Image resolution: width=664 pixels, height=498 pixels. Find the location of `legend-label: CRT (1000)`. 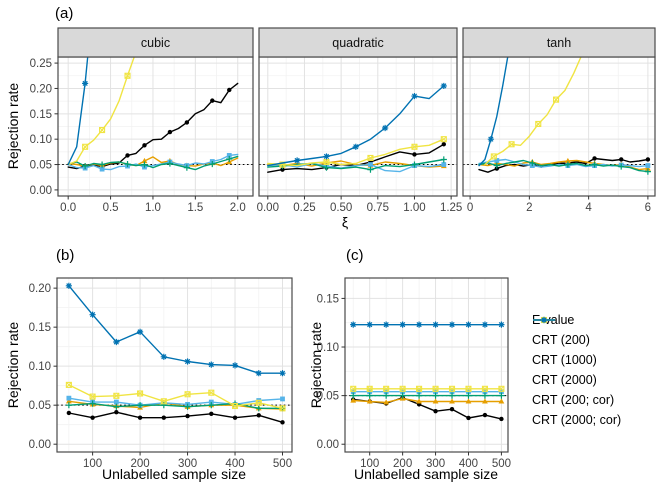

legend-label: CRT (1000) is located at coordinates (564, 360).